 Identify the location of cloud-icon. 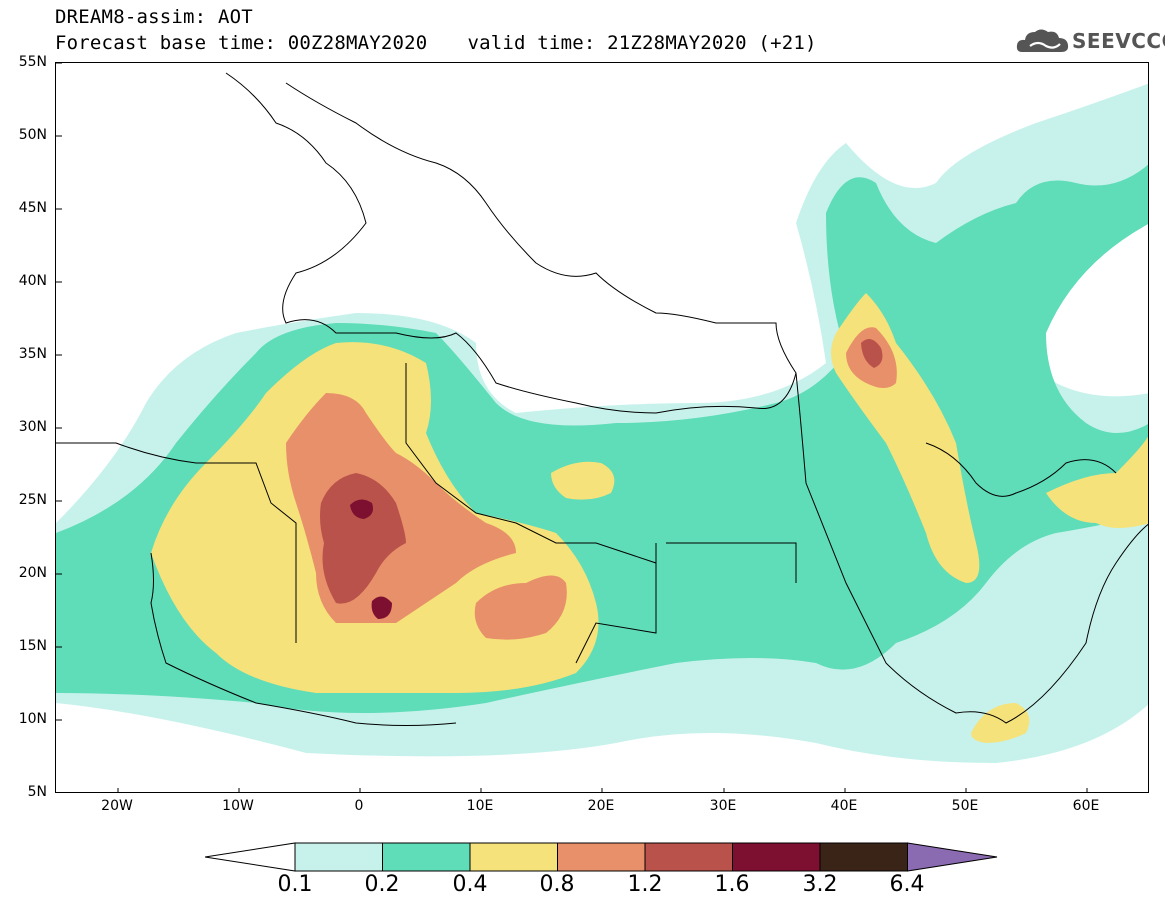
(1042, 40).